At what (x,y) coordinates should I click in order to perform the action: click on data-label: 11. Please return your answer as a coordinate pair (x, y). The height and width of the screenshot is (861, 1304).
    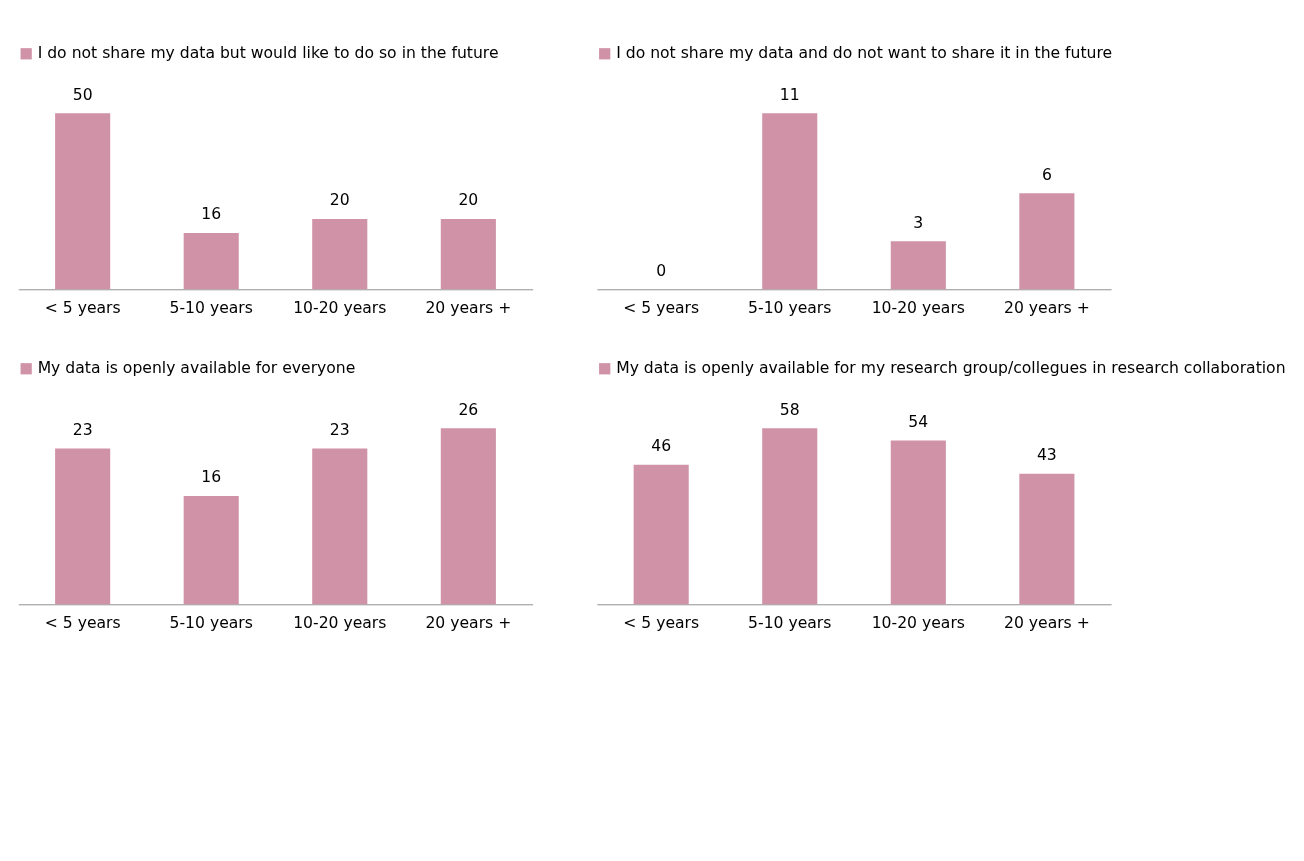
    Looking at the image, I should click on (789, 94).